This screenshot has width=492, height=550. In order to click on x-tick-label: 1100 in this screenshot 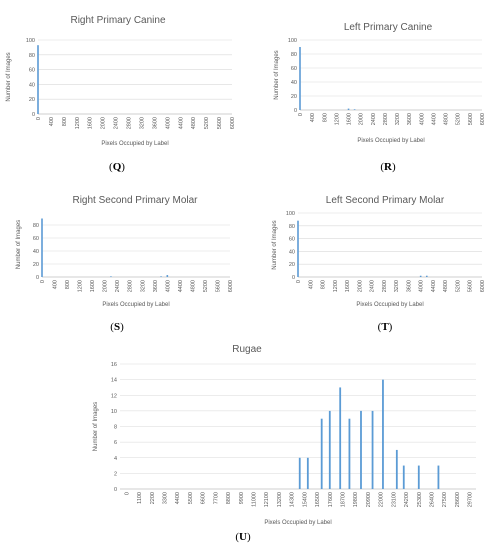, I will do `click(140, 498)`.